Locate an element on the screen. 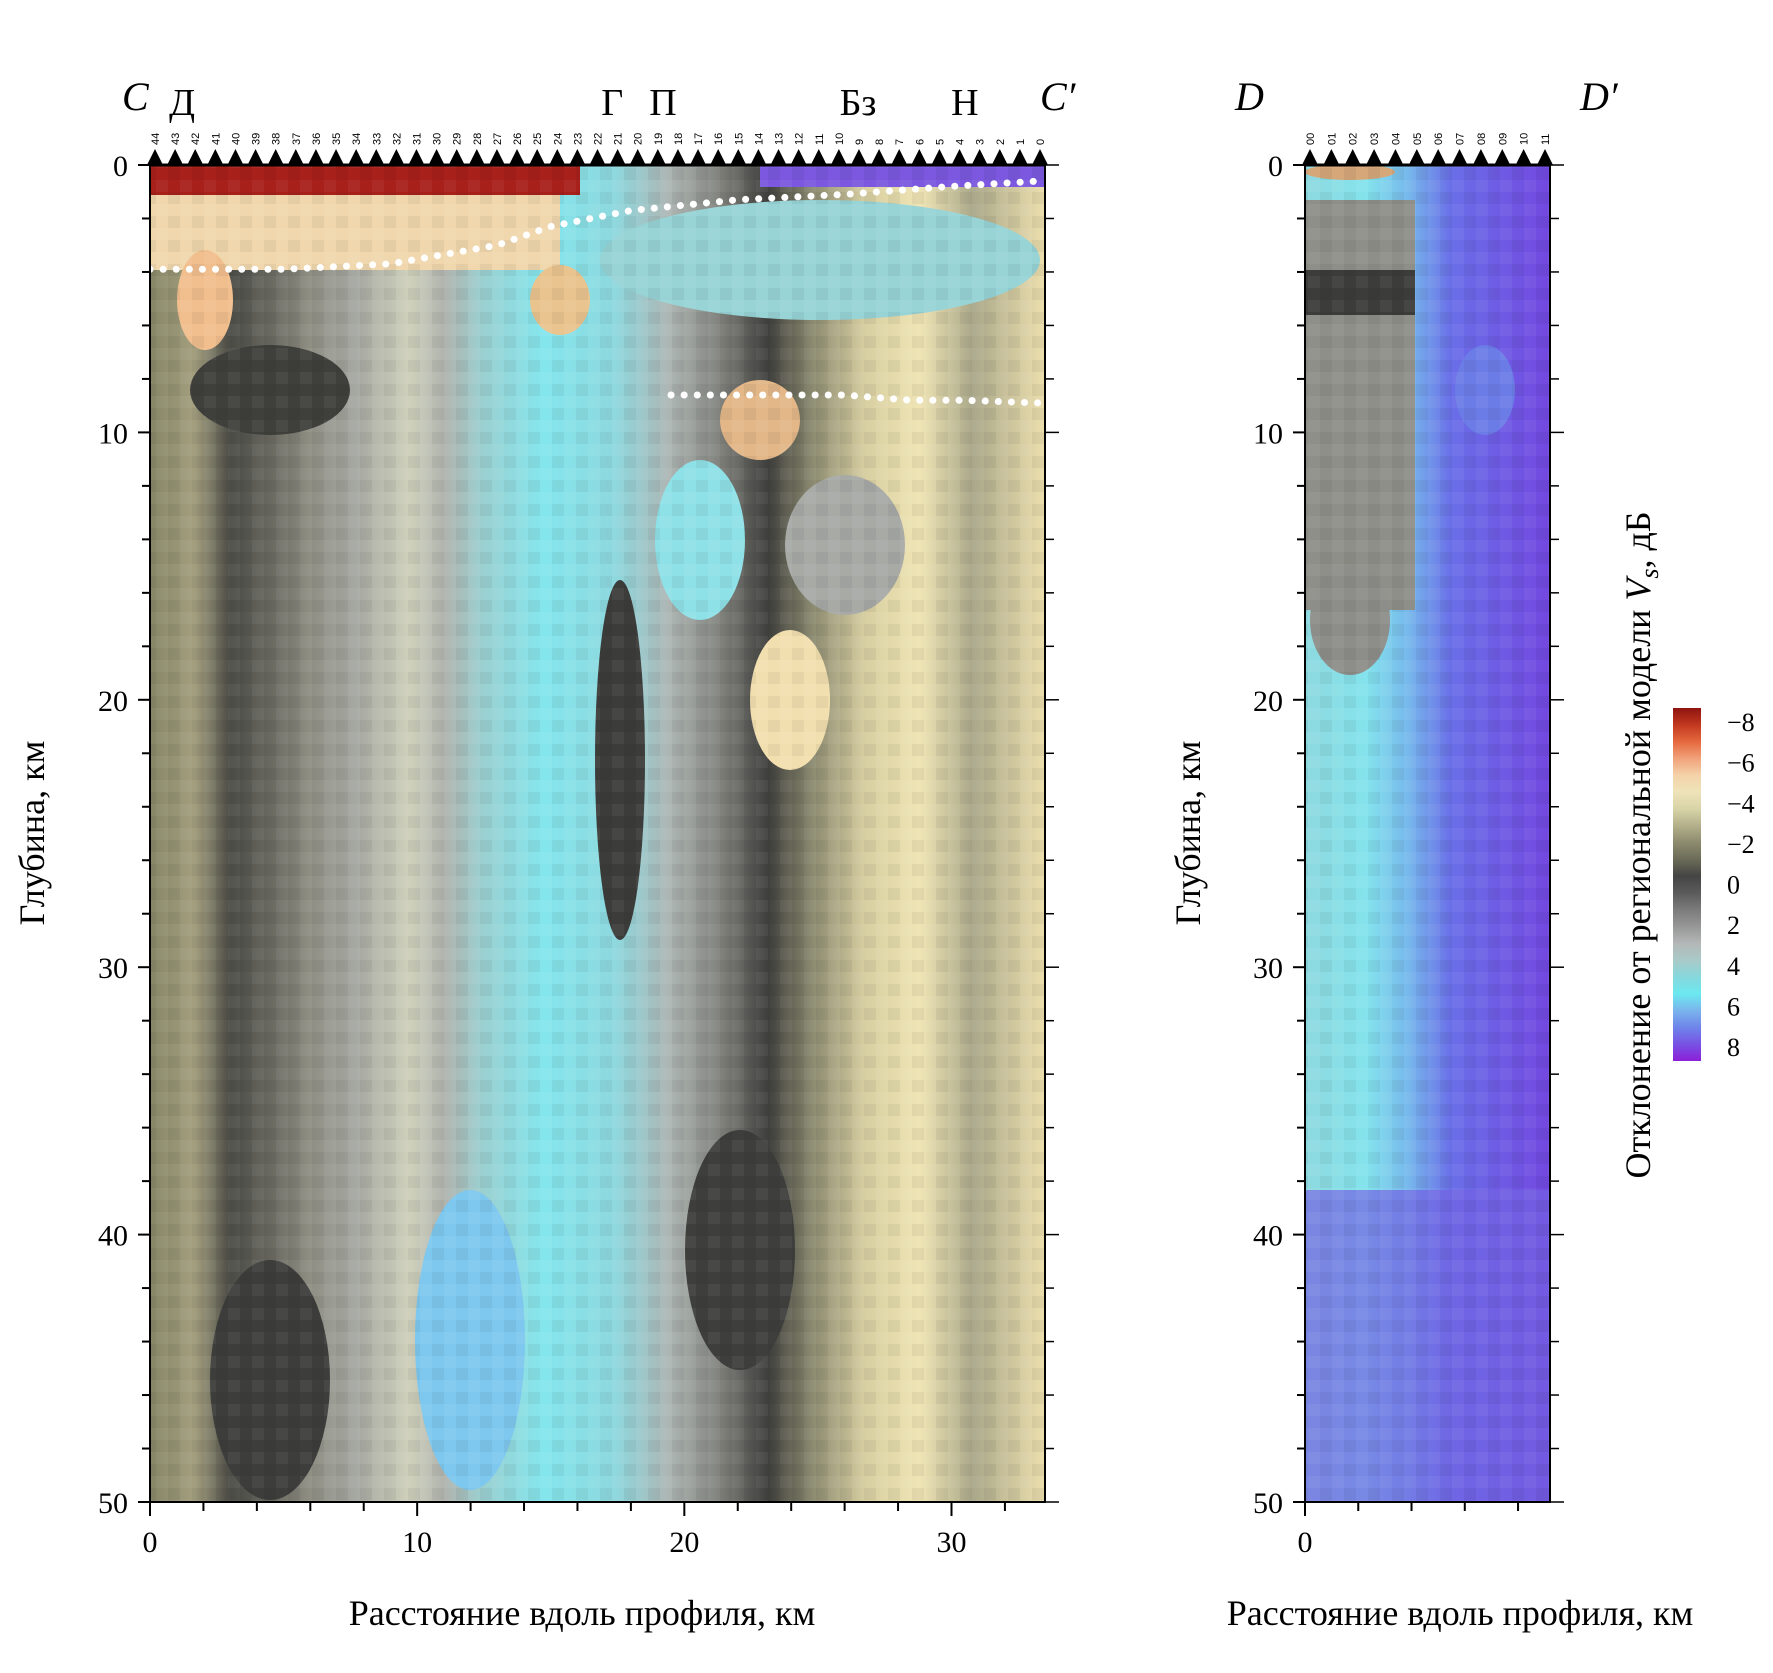 The image size is (1773, 1673). cc-x-axis-title: Расстояние вдоль профиля, км is located at coordinates (582, 1613).